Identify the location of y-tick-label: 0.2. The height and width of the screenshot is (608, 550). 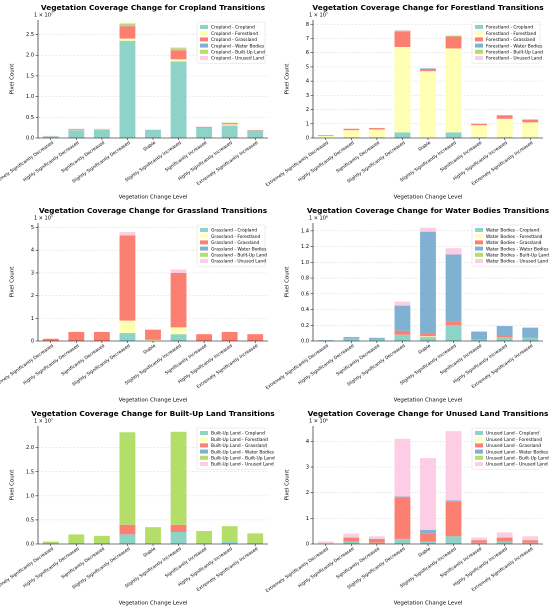
(305, 326).